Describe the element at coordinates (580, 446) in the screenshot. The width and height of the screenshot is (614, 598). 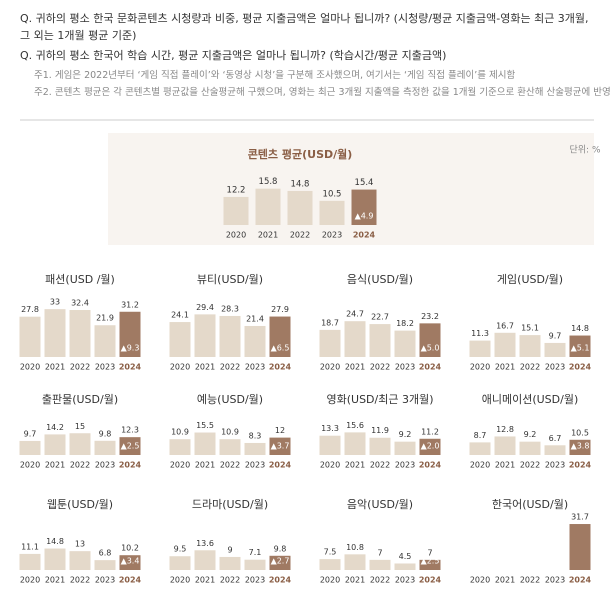
I see `change-label: ▲3.8` at that location.